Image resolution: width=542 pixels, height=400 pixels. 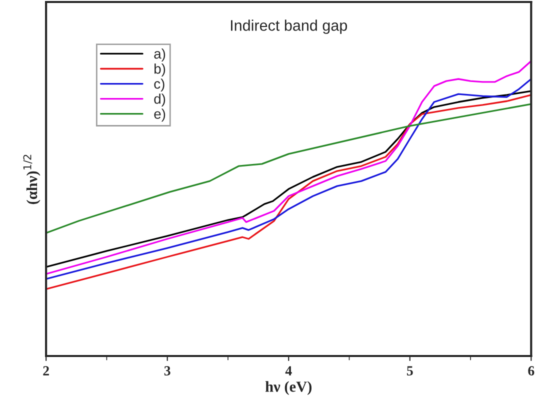 What do you see at coordinates (289, 27) in the screenshot?
I see `chart-title: Indirect band gap` at bounding box center [289, 27].